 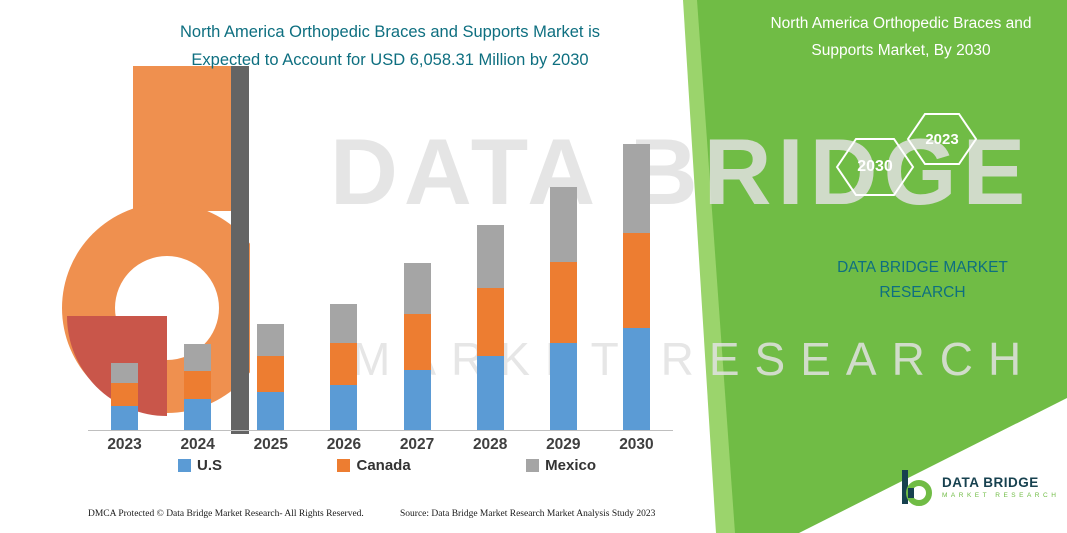 What do you see at coordinates (197, 444) in the screenshot?
I see `x-axis-label-2024: 2024` at bounding box center [197, 444].